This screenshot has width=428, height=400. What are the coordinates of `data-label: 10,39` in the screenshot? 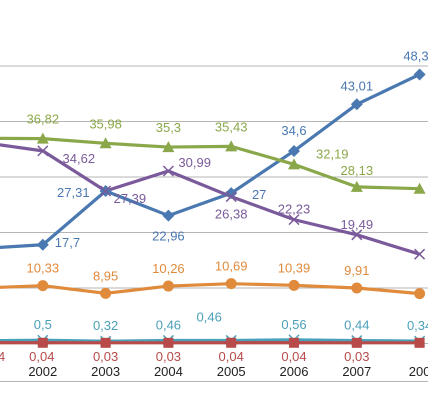 It's located at (294, 267).